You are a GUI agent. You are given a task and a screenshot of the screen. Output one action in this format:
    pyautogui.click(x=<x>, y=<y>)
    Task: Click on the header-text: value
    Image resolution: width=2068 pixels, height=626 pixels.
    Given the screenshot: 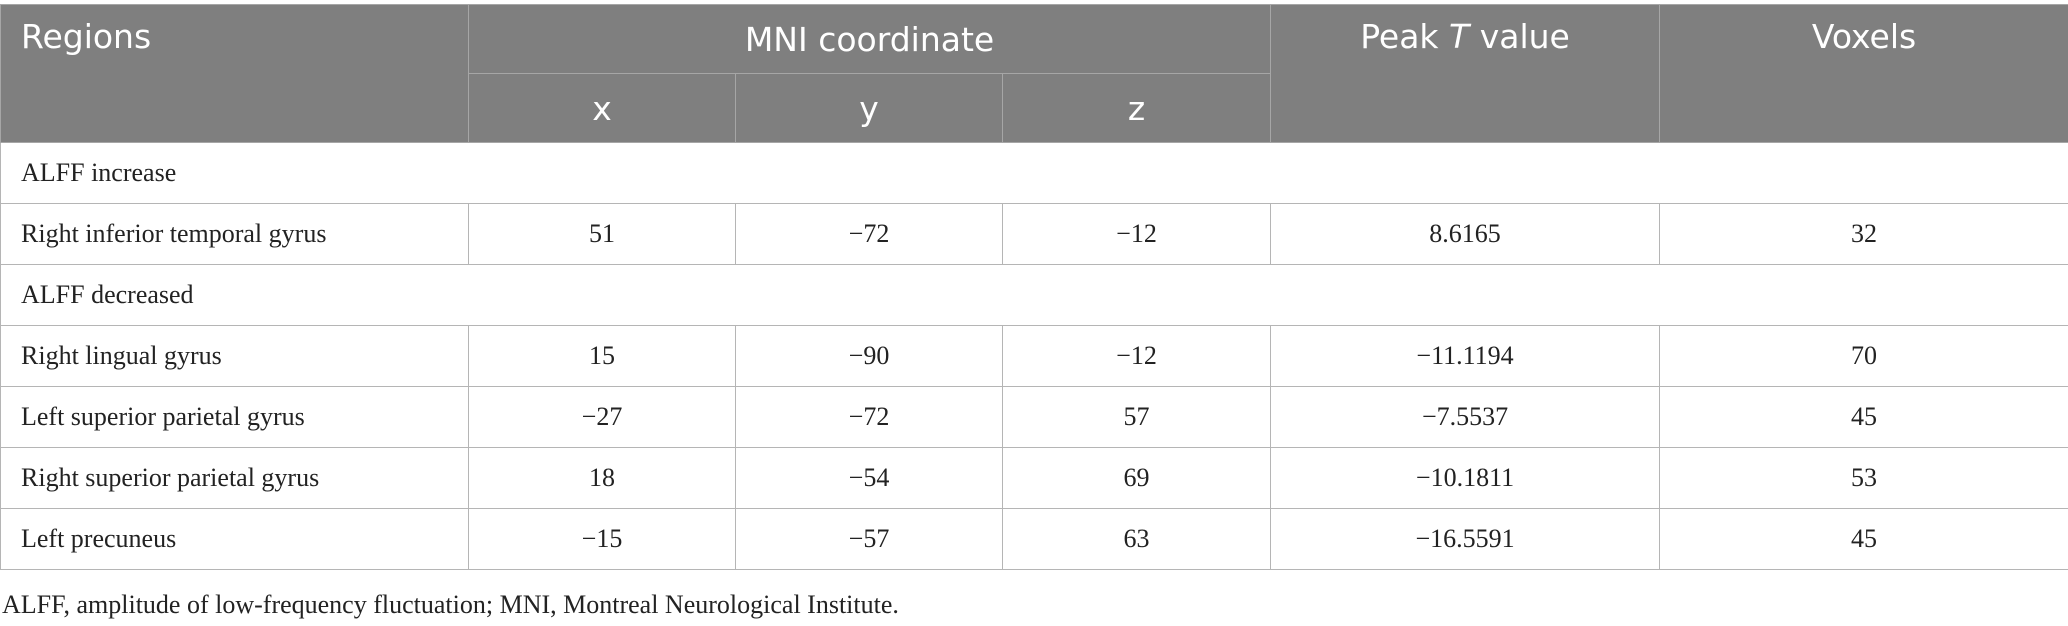 What is the action you would take?
    pyautogui.click(x=1524, y=36)
    